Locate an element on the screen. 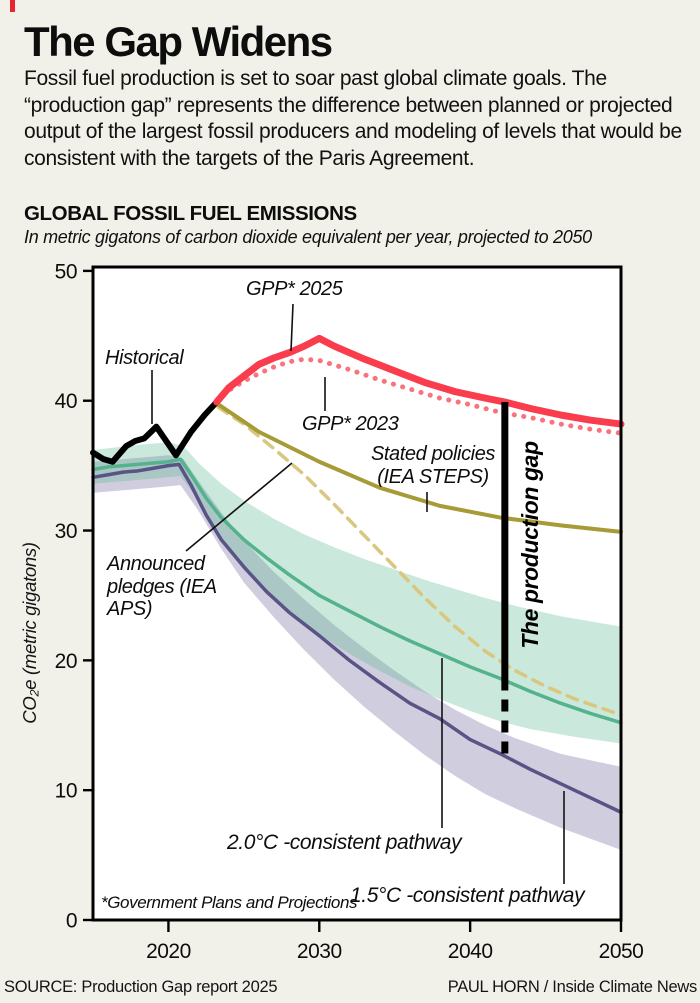 The height and width of the screenshot is (1003, 700). y-tick-label: 40 is located at coordinates (66, 401).